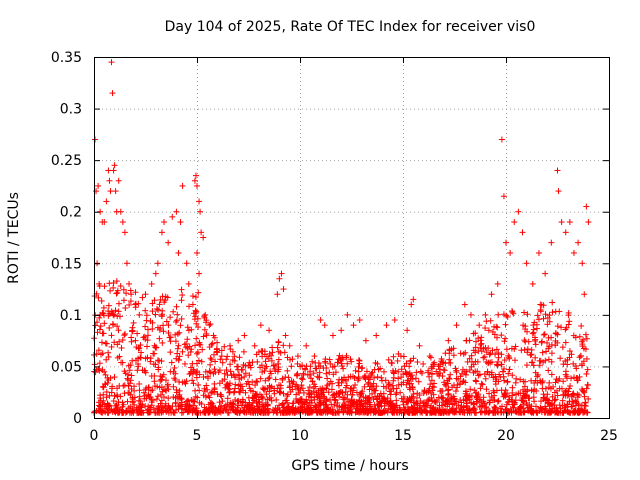  Describe the element at coordinates (14, 238) in the screenshot. I see `y-axis-title: ROTI / TECUs` at that location.